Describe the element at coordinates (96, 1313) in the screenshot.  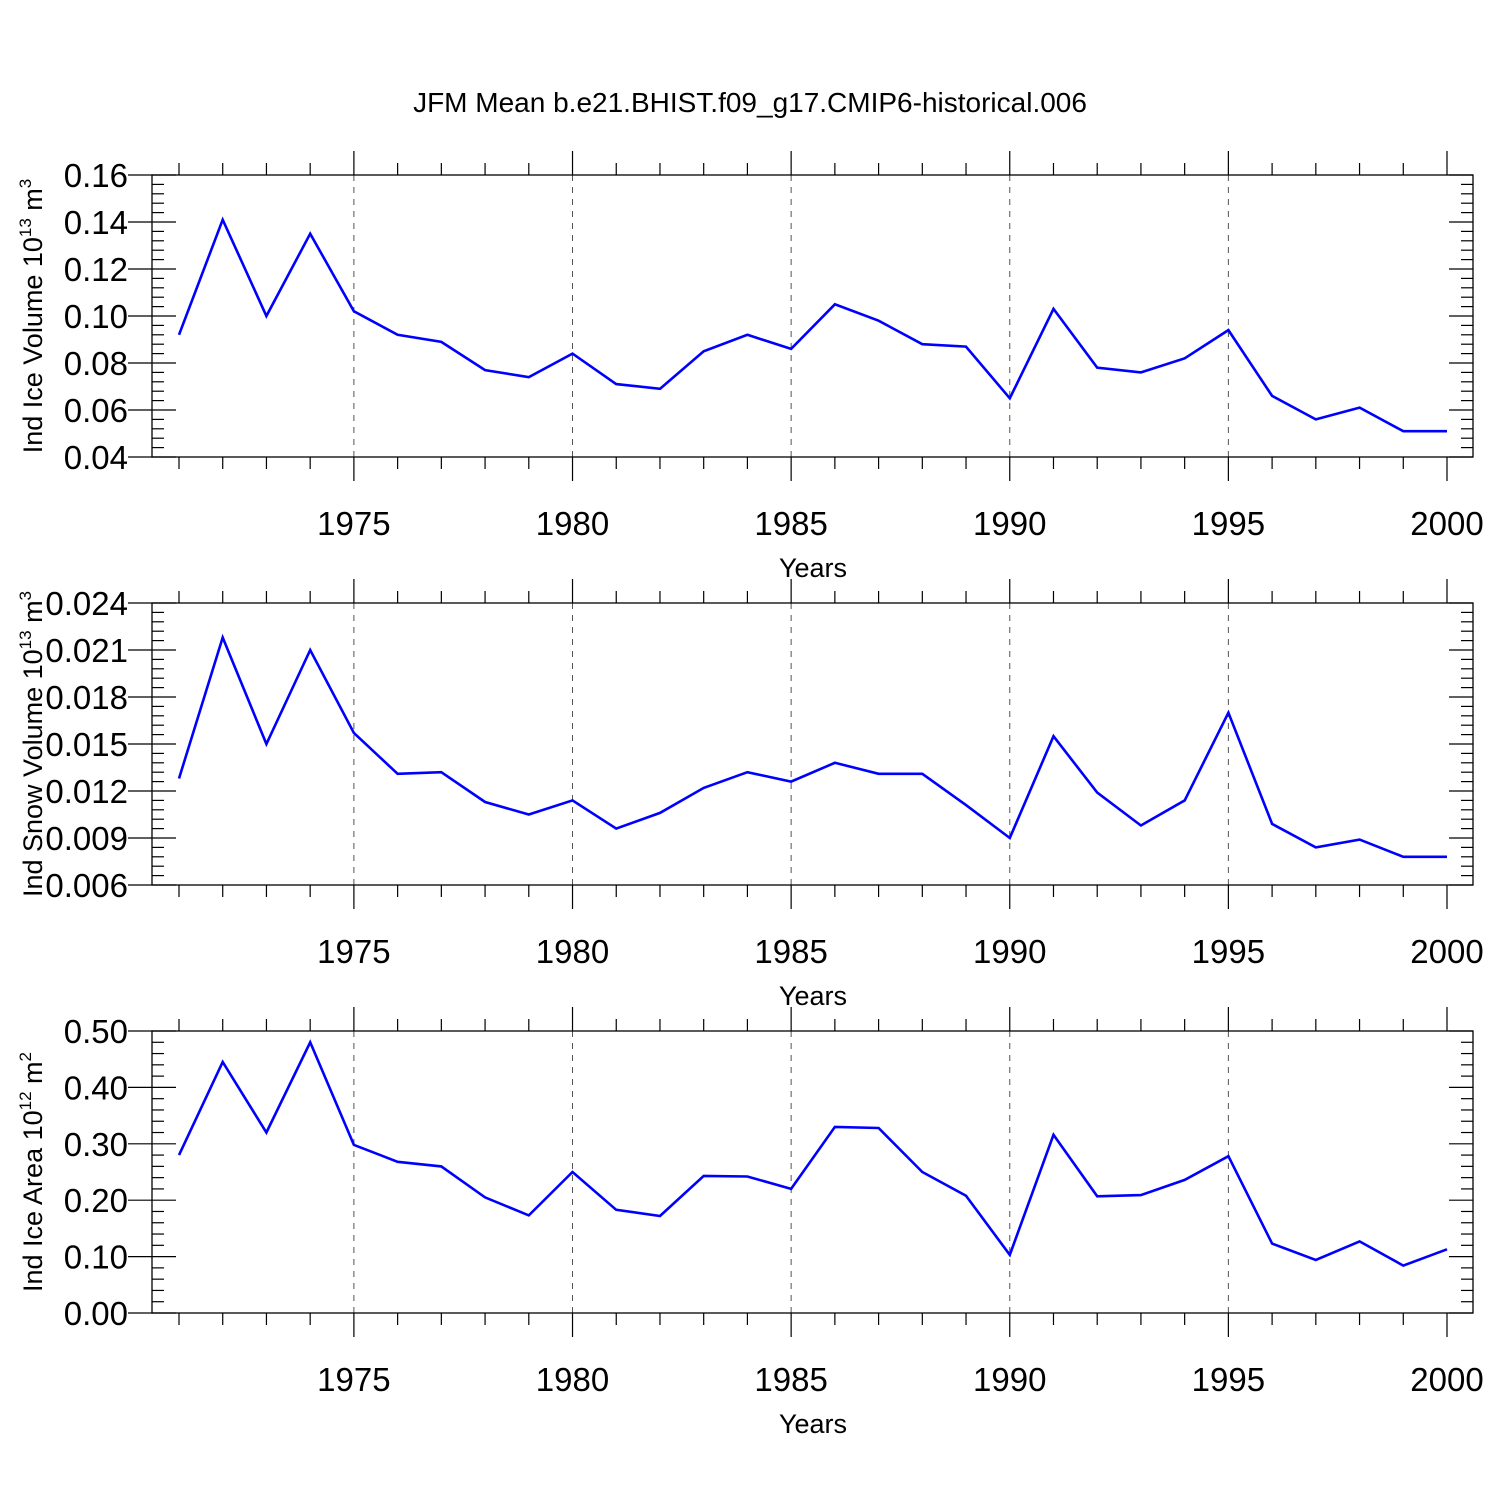
I see `y-tick-label: 0.00` at that location.